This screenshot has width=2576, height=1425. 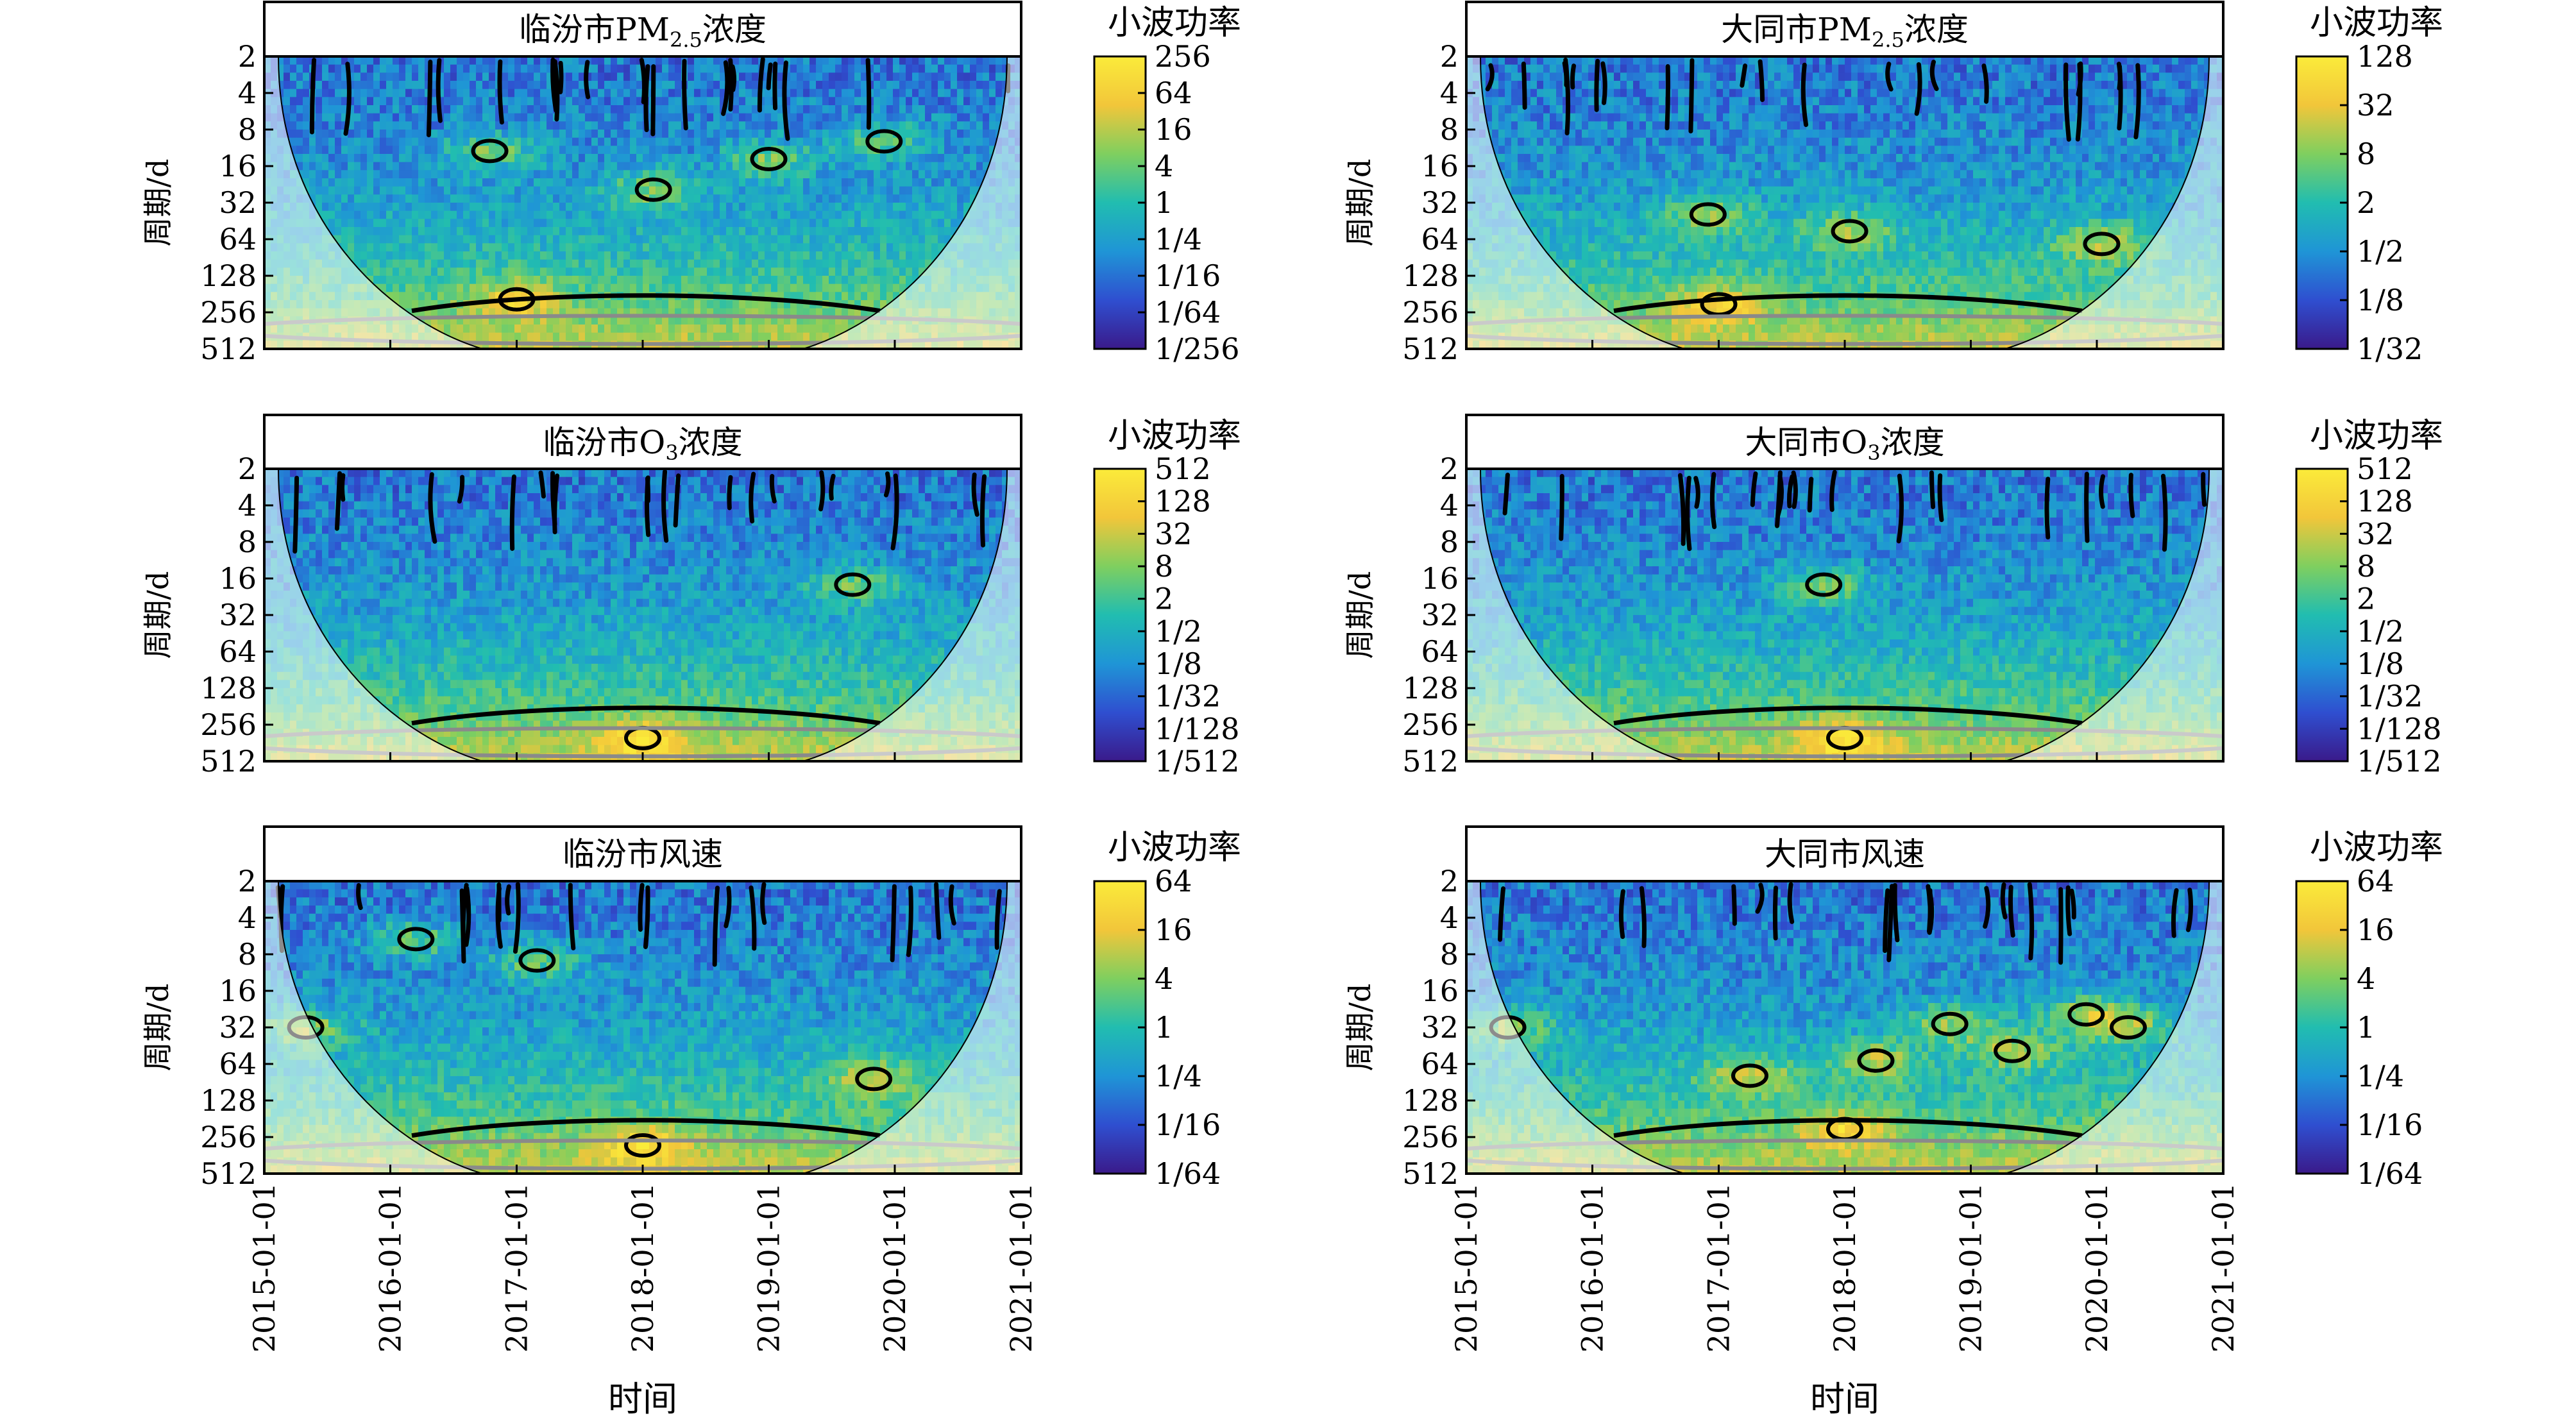 I want to click on colorbar-tick-label: 1/32, so click(x=2390, y=349).